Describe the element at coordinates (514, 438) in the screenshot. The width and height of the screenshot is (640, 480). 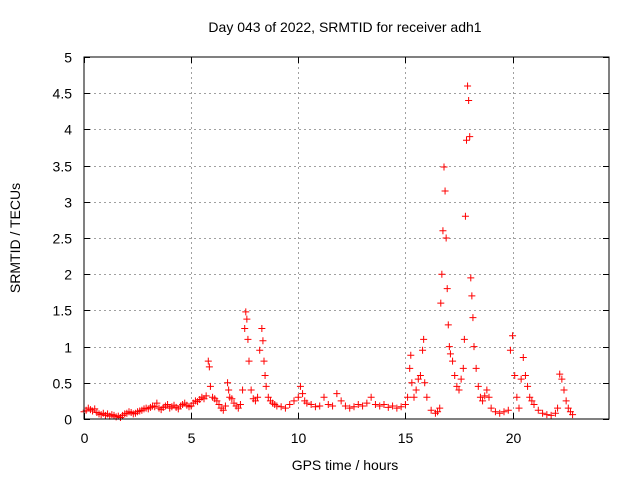
I see `x-tick-label: 20` at that location.